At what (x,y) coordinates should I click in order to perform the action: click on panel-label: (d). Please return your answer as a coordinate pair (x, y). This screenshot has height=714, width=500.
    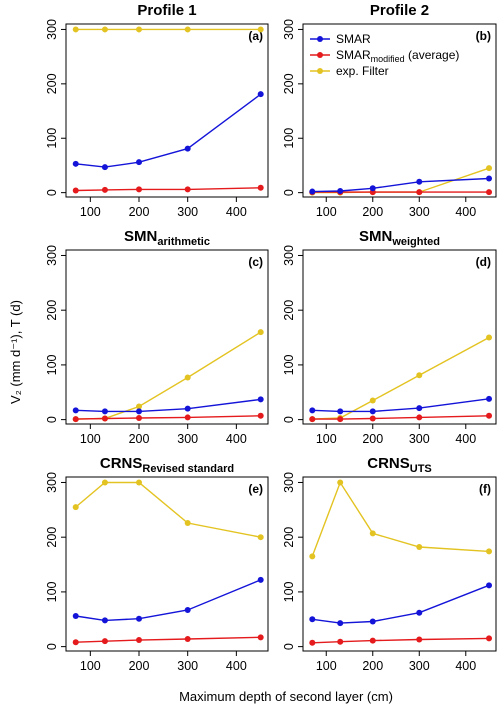
    Looking at the image, I should click on (483, 262).